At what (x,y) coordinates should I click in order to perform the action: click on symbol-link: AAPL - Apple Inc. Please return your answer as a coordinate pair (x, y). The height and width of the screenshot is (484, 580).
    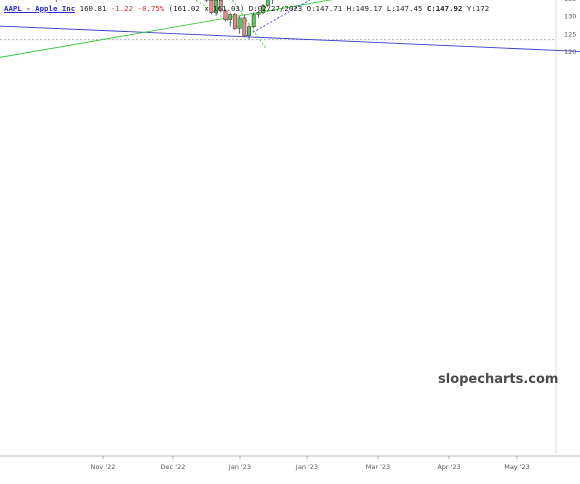
    Looking at the image, I should click on (39, 8).